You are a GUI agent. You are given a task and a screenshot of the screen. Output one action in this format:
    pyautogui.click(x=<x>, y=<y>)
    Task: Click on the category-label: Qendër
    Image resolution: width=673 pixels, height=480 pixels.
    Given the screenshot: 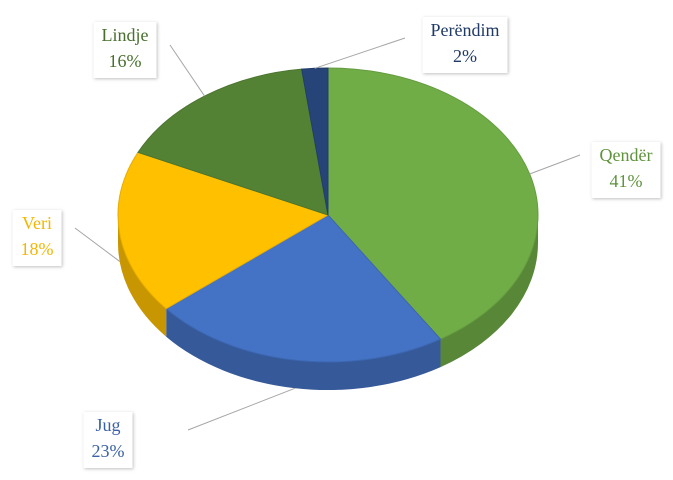 What is the action you would take?
    pyautogui.click(x=626, y=155)
    